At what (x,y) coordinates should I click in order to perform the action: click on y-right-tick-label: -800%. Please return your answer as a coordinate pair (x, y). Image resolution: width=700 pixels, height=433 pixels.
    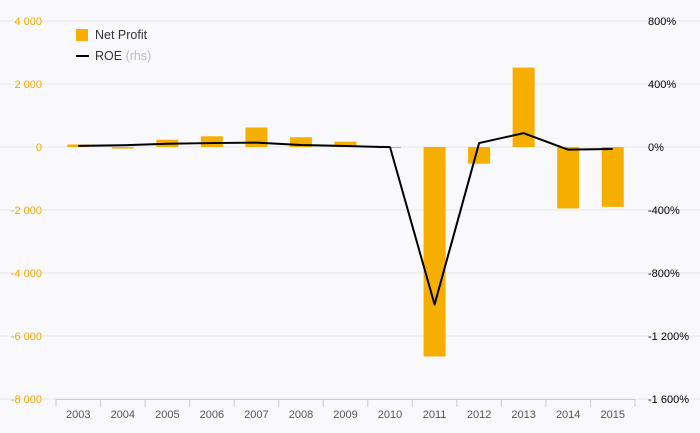
    Looking at the image, I should click on (664, 274).